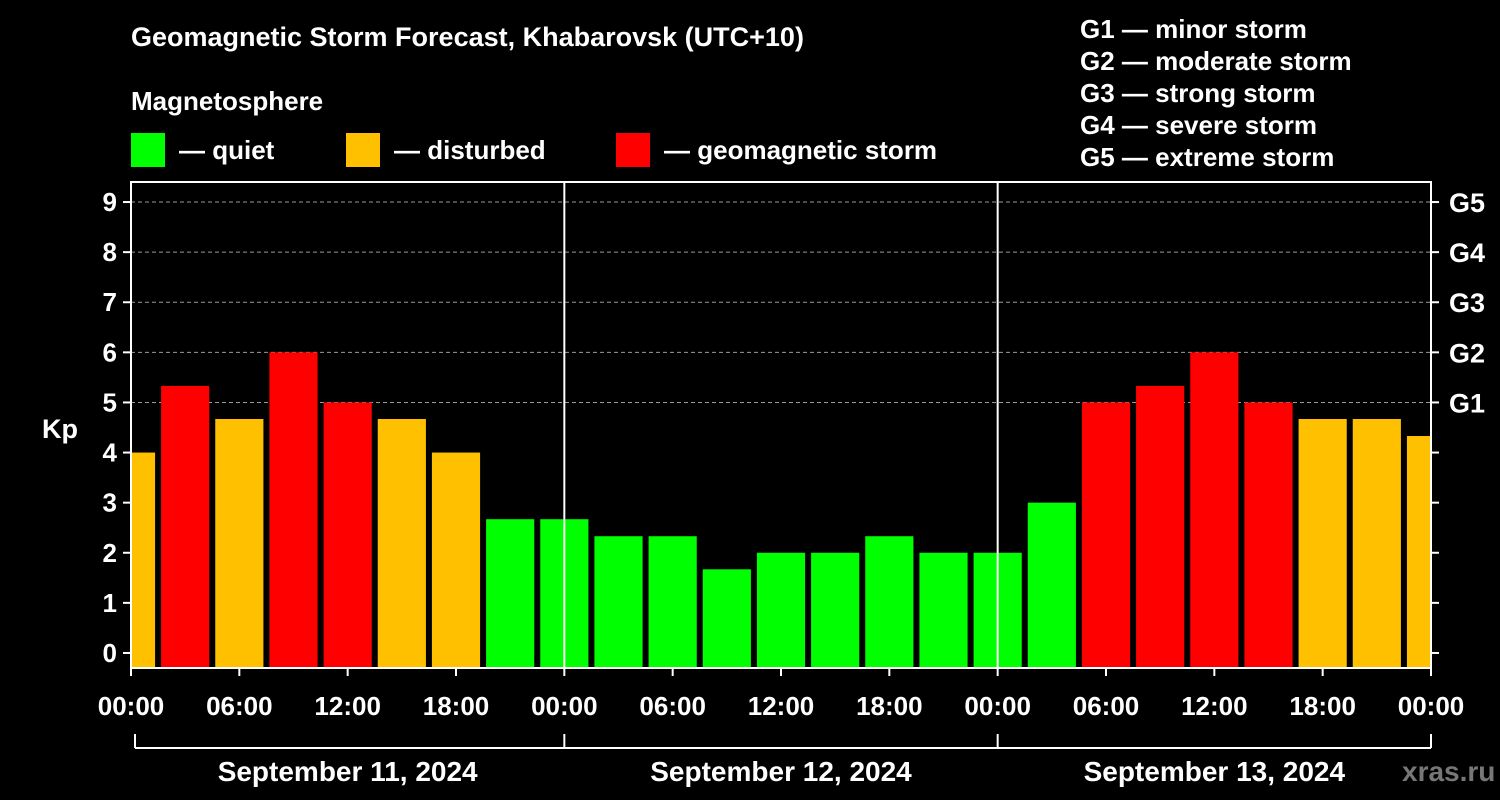 Image resolution: width=1500 pixels, height=800 pixels. Describe the element at coordinates (1216, 61) in the screenshot. I see `storm-scale-g2: G2 — moderate storm` at that location.